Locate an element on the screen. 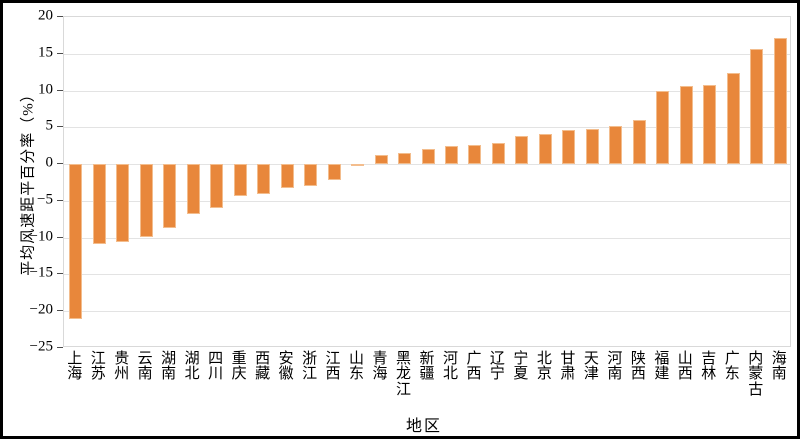 Image resolution: width=800 pixels, height=439 pixels. x-tick-label: 黑 龙 江 is located at coordinates (404, 374).